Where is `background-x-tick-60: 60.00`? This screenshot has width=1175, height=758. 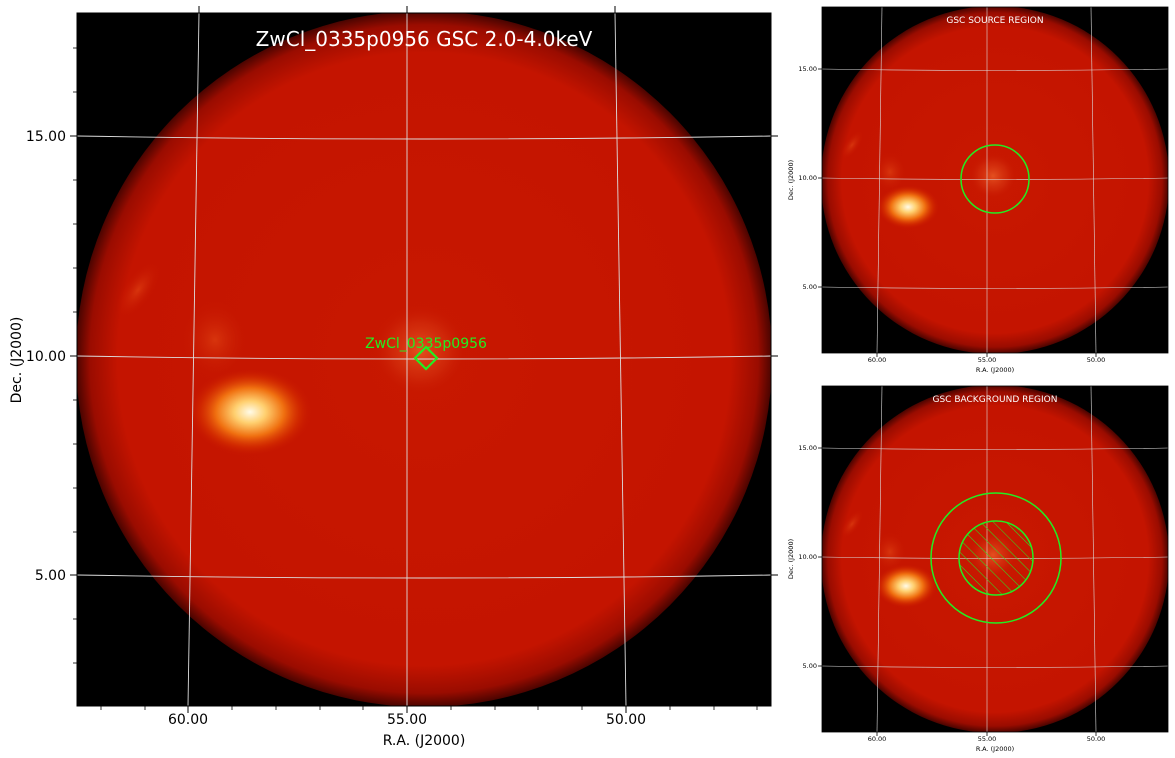 background-x-tick-60: 60.00 is located at coordinates (877, 739).